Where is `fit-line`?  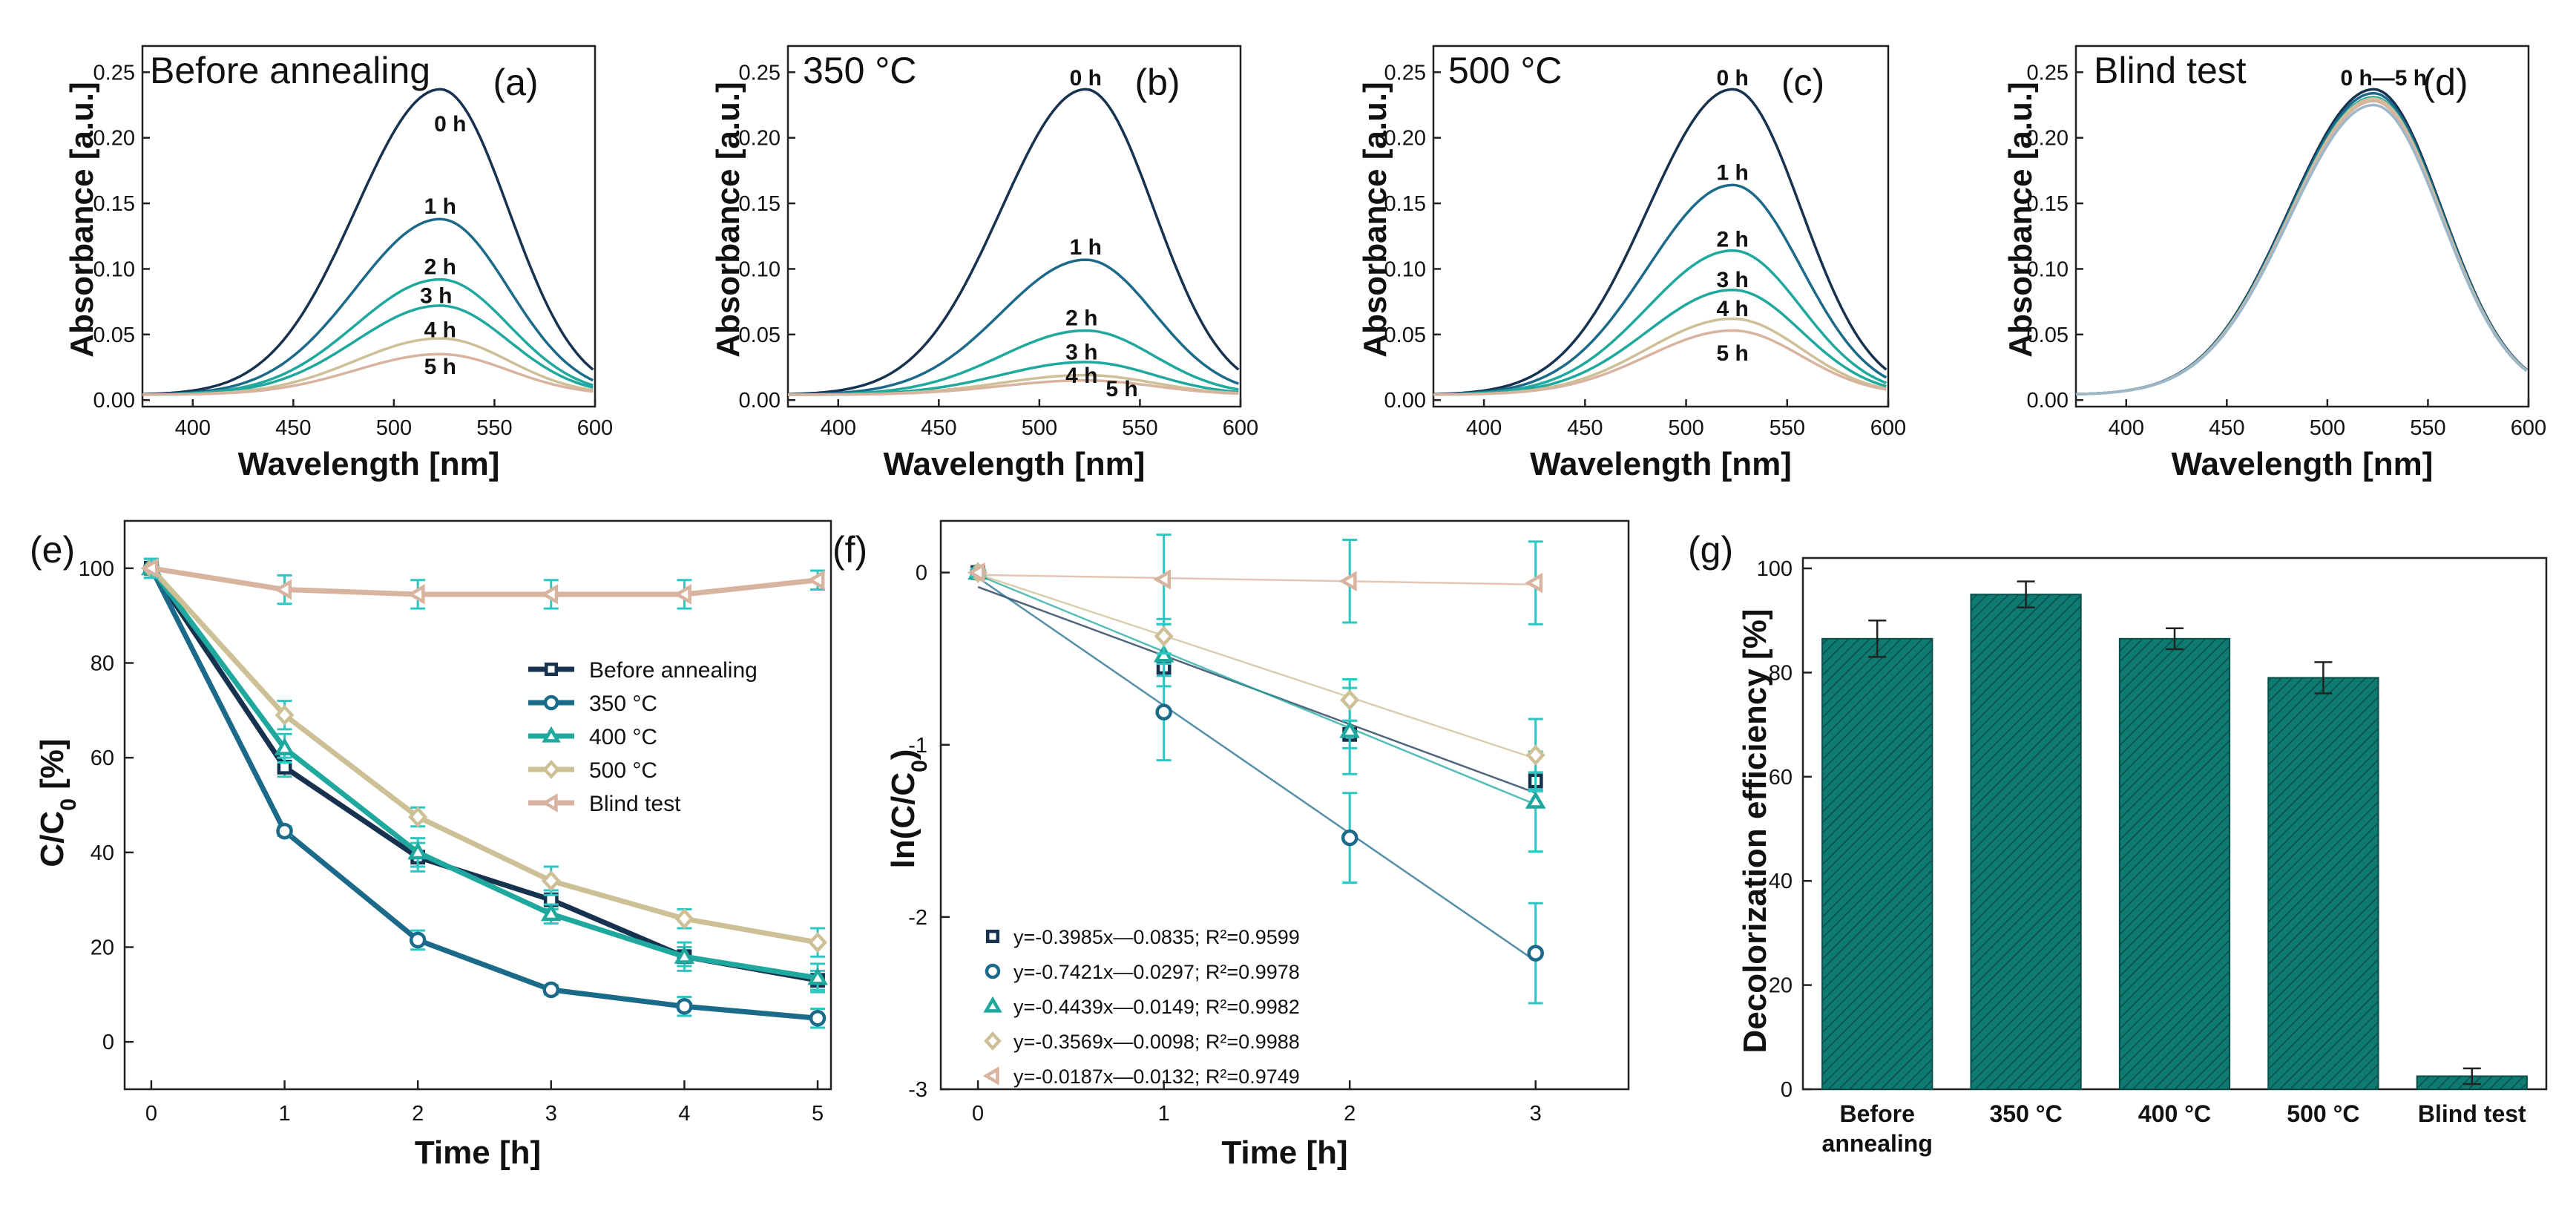
fit-line is located at coordinates (1257, 667).